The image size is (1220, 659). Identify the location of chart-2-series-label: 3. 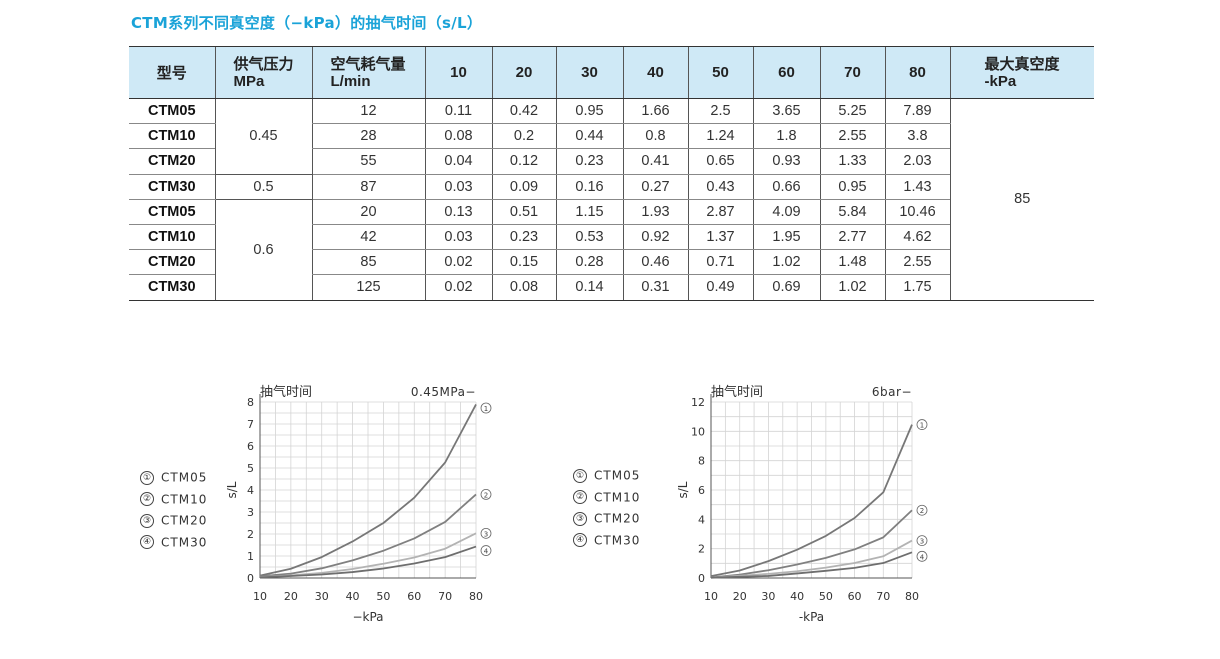
(922, 542).